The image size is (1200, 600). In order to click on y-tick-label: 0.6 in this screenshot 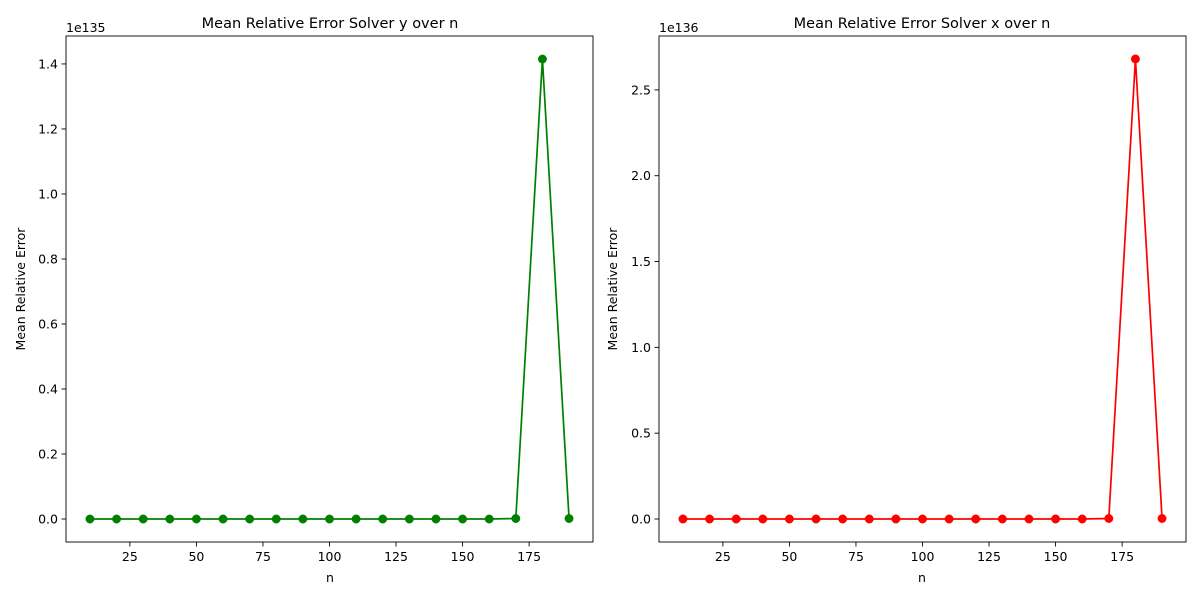, I will do `click(48, 323)`.